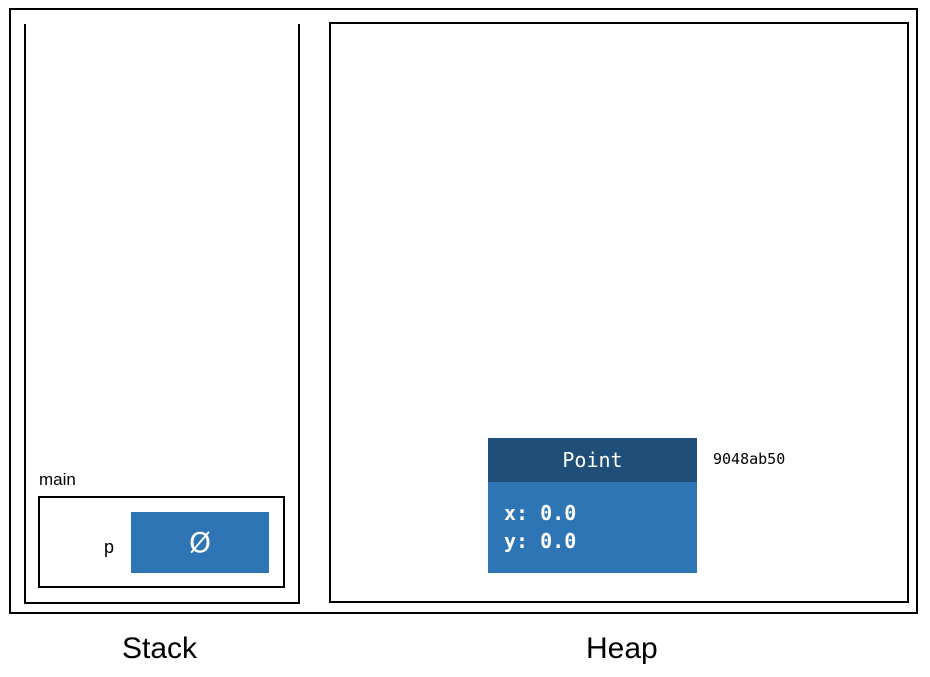  What do you see at coordinates (749, 459) in the screenshot?
I see `heap-object-address: 9048ab50` at bounding box center [749, 459].